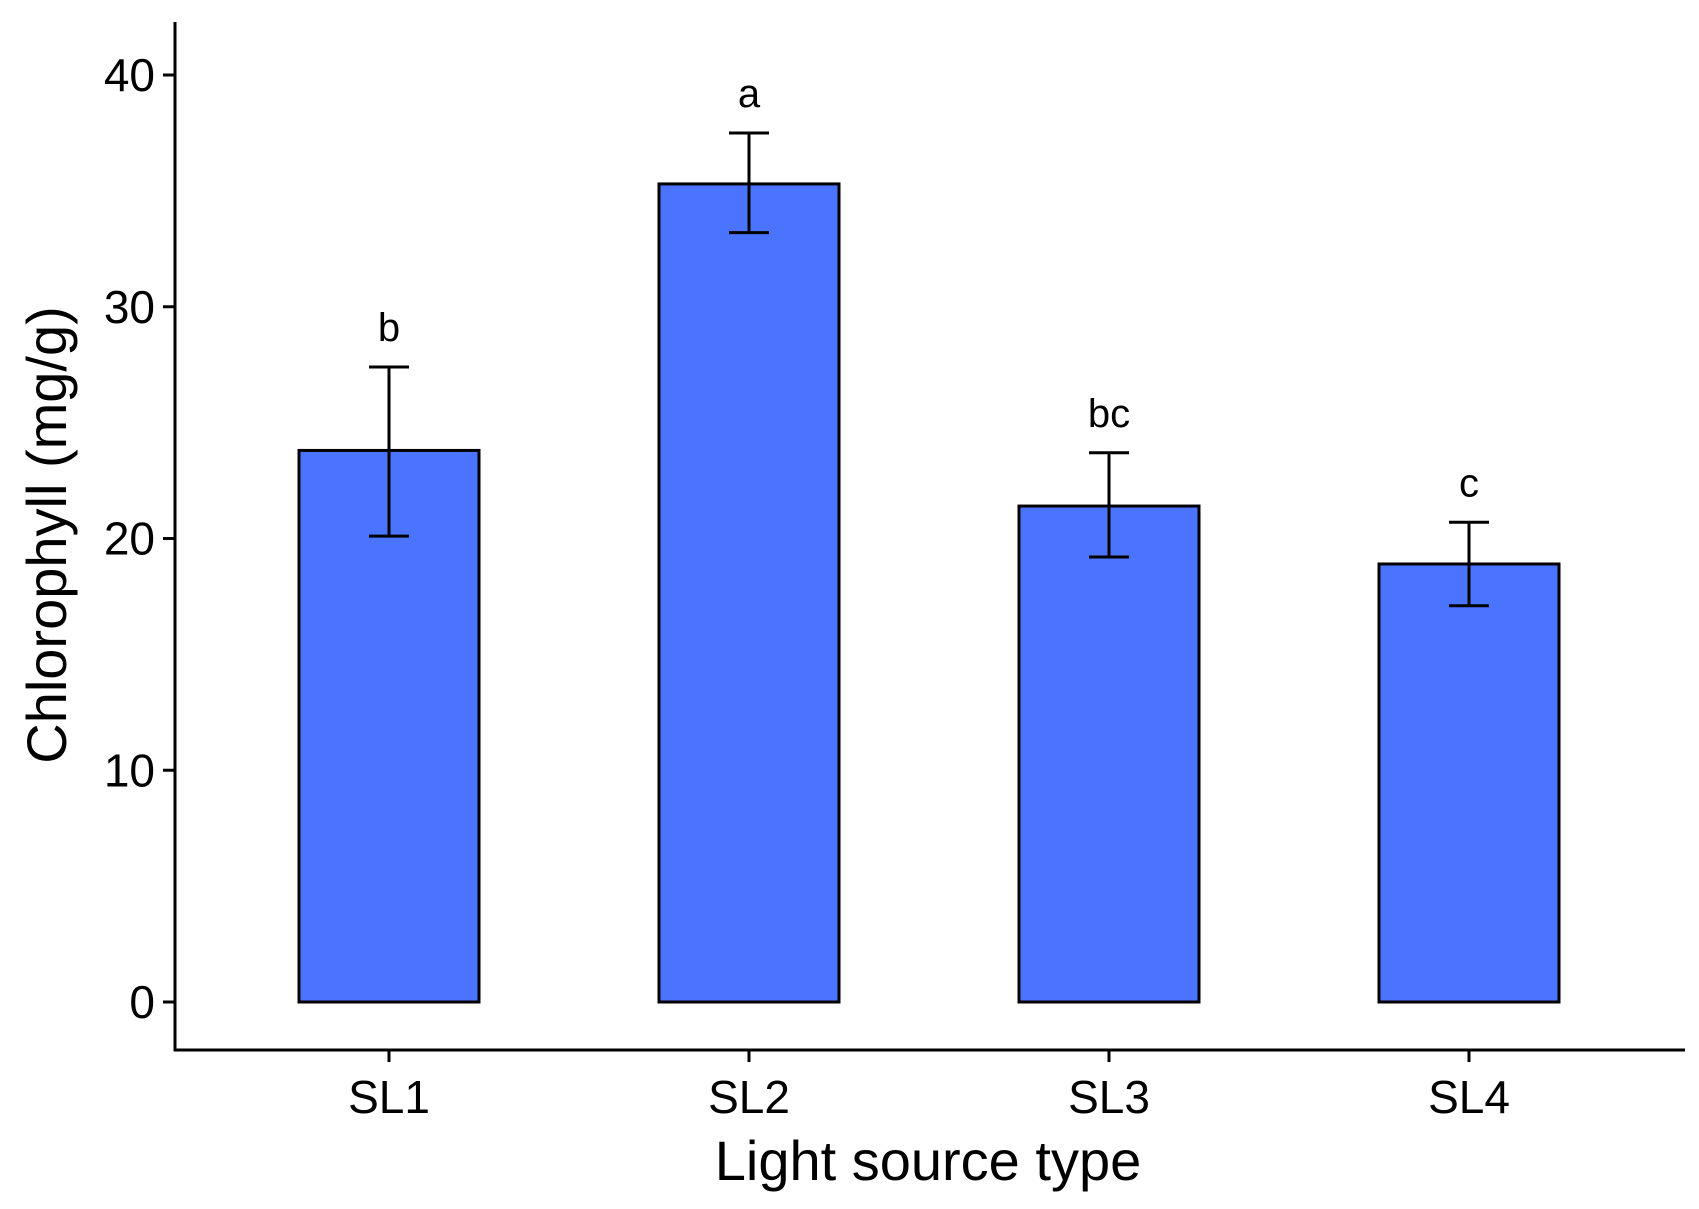 Image resolution: width=1699 pixels, height=1209 pixels. Describe the element at coordinates (129, 539) in the screenshot. I see `y-tick-label-20: 20` at that location.